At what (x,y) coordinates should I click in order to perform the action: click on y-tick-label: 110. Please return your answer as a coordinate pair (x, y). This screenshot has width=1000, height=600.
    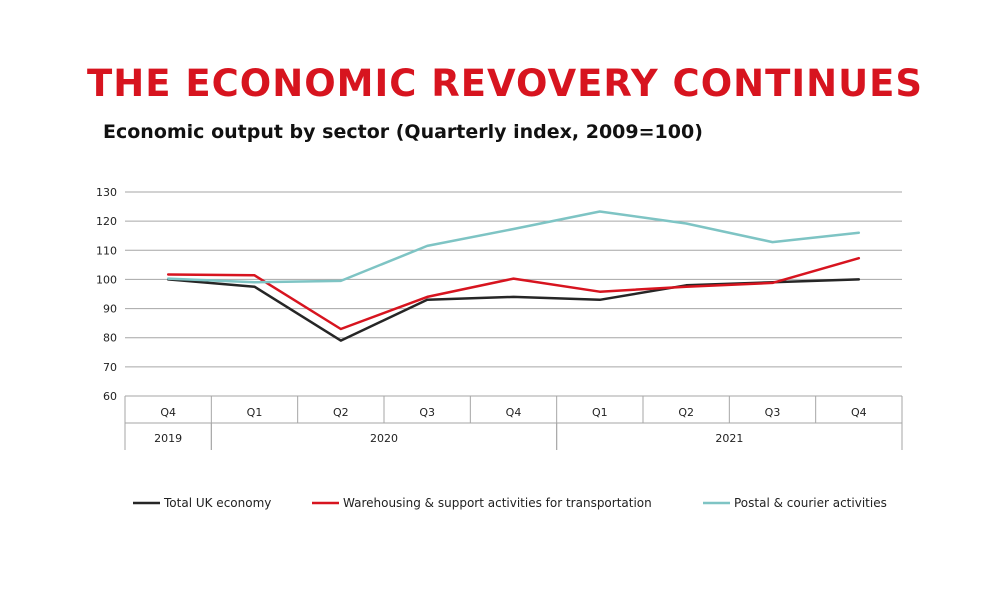
    Looking at the image, I should click on (106, 250).